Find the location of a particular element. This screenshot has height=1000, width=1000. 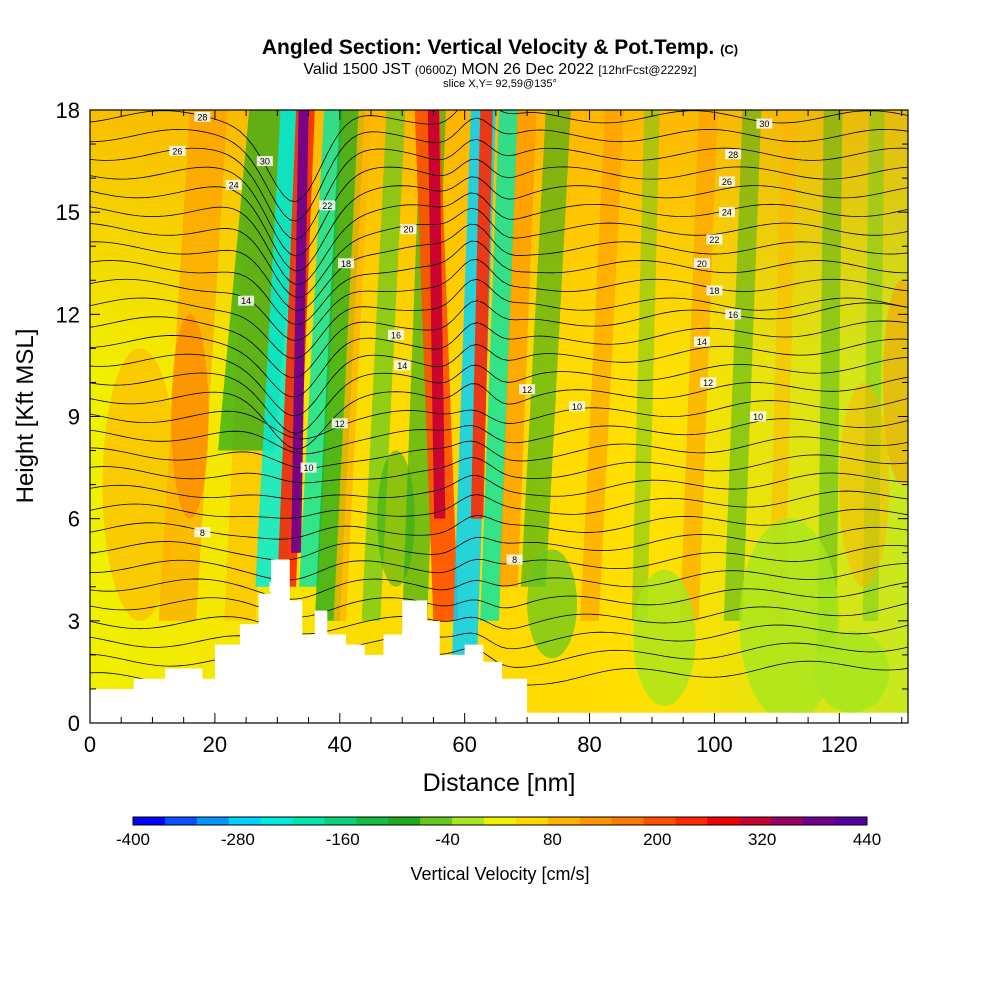

y-axis-label: Height [Kft MSL] is located at coordinates (25, 416).